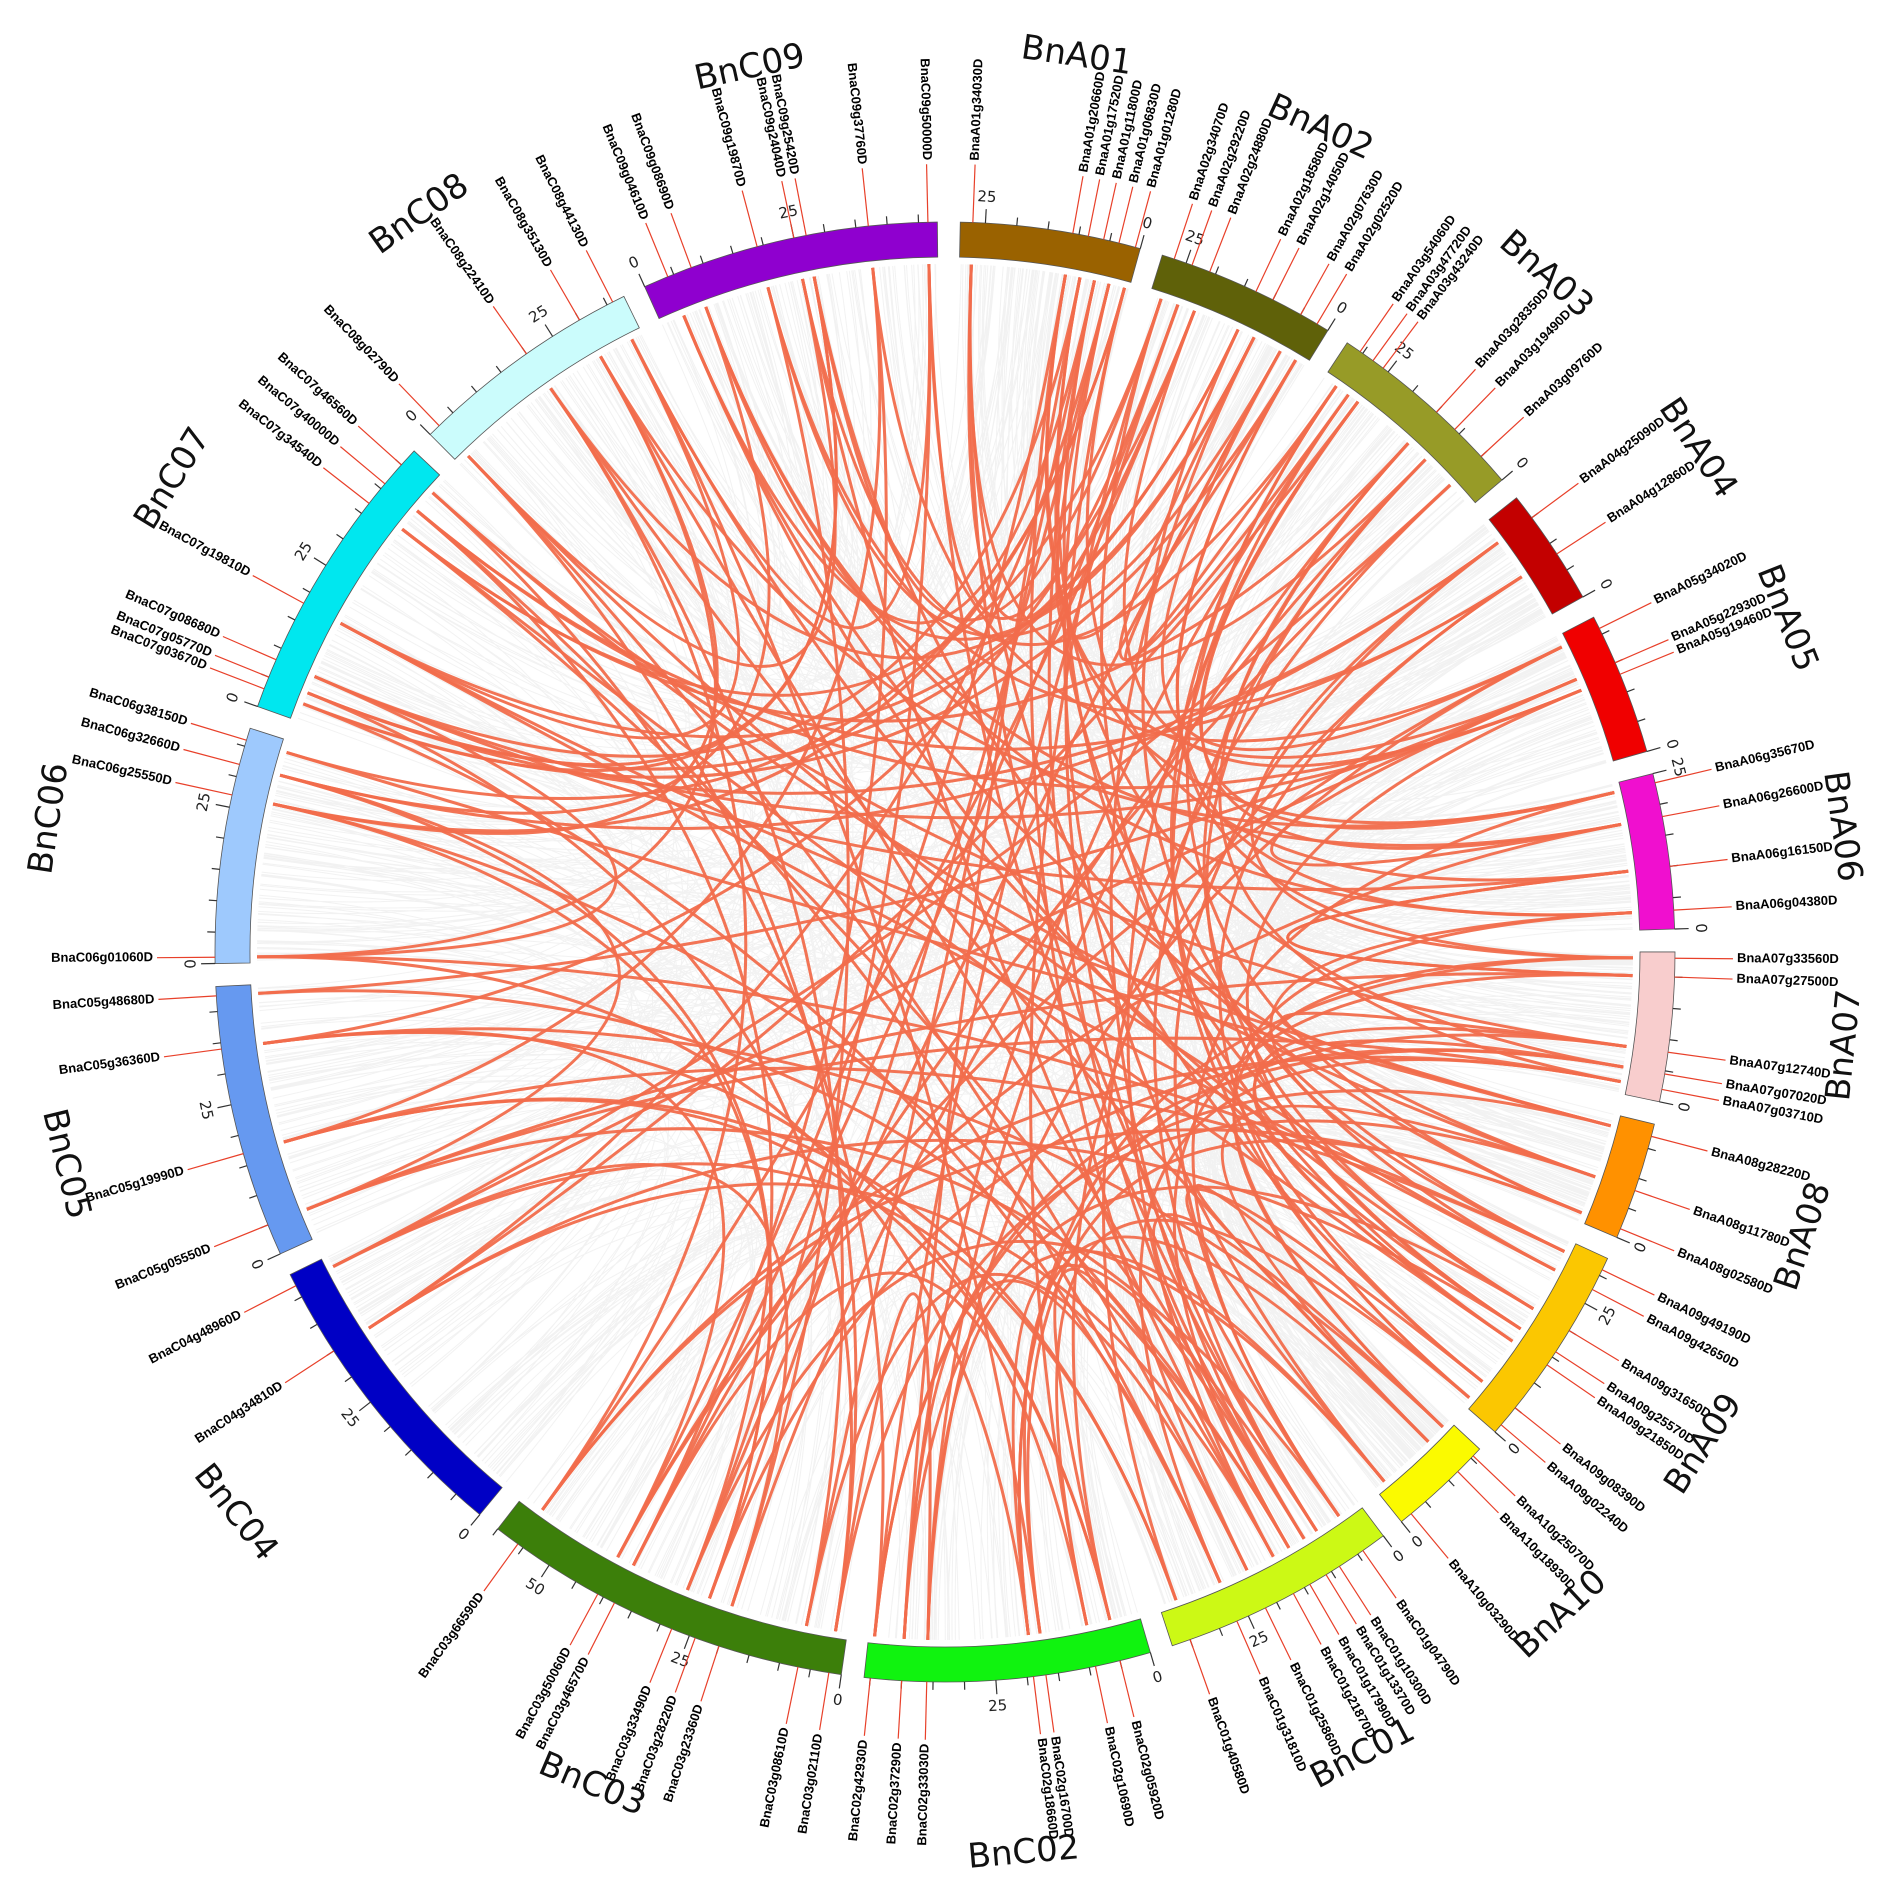 Image resolution: width=1890 pixels, height=1890 pixels. Describe the element at coordinates (194, 1337) in the screenshot. I see `gene-label: BnaC04g48960D` at that location.